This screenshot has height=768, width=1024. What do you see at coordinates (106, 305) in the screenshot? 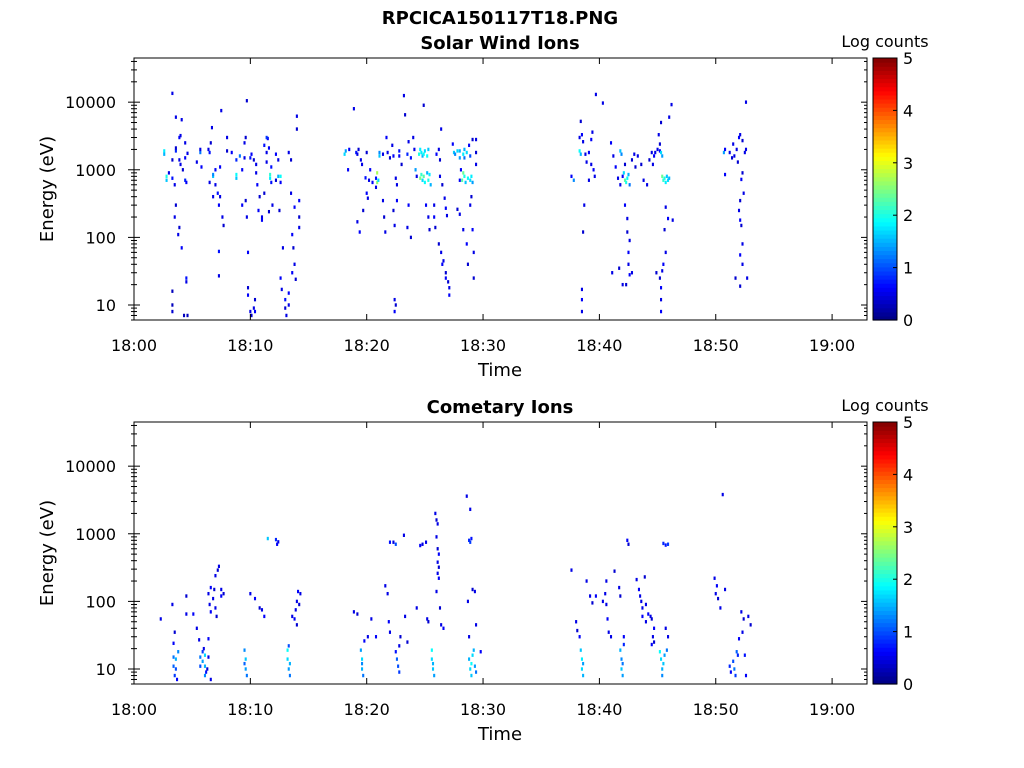
I see `y-tick-label: 10` at bounding box center [106, 305].